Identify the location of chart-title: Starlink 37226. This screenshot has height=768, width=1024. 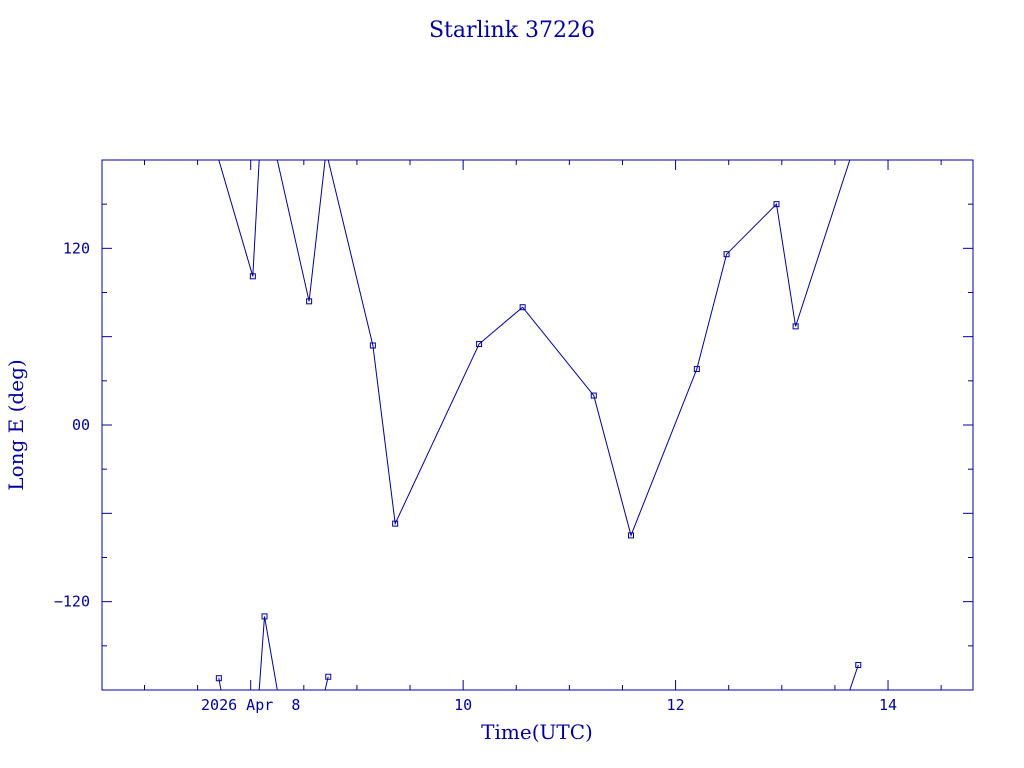
(512, 30).